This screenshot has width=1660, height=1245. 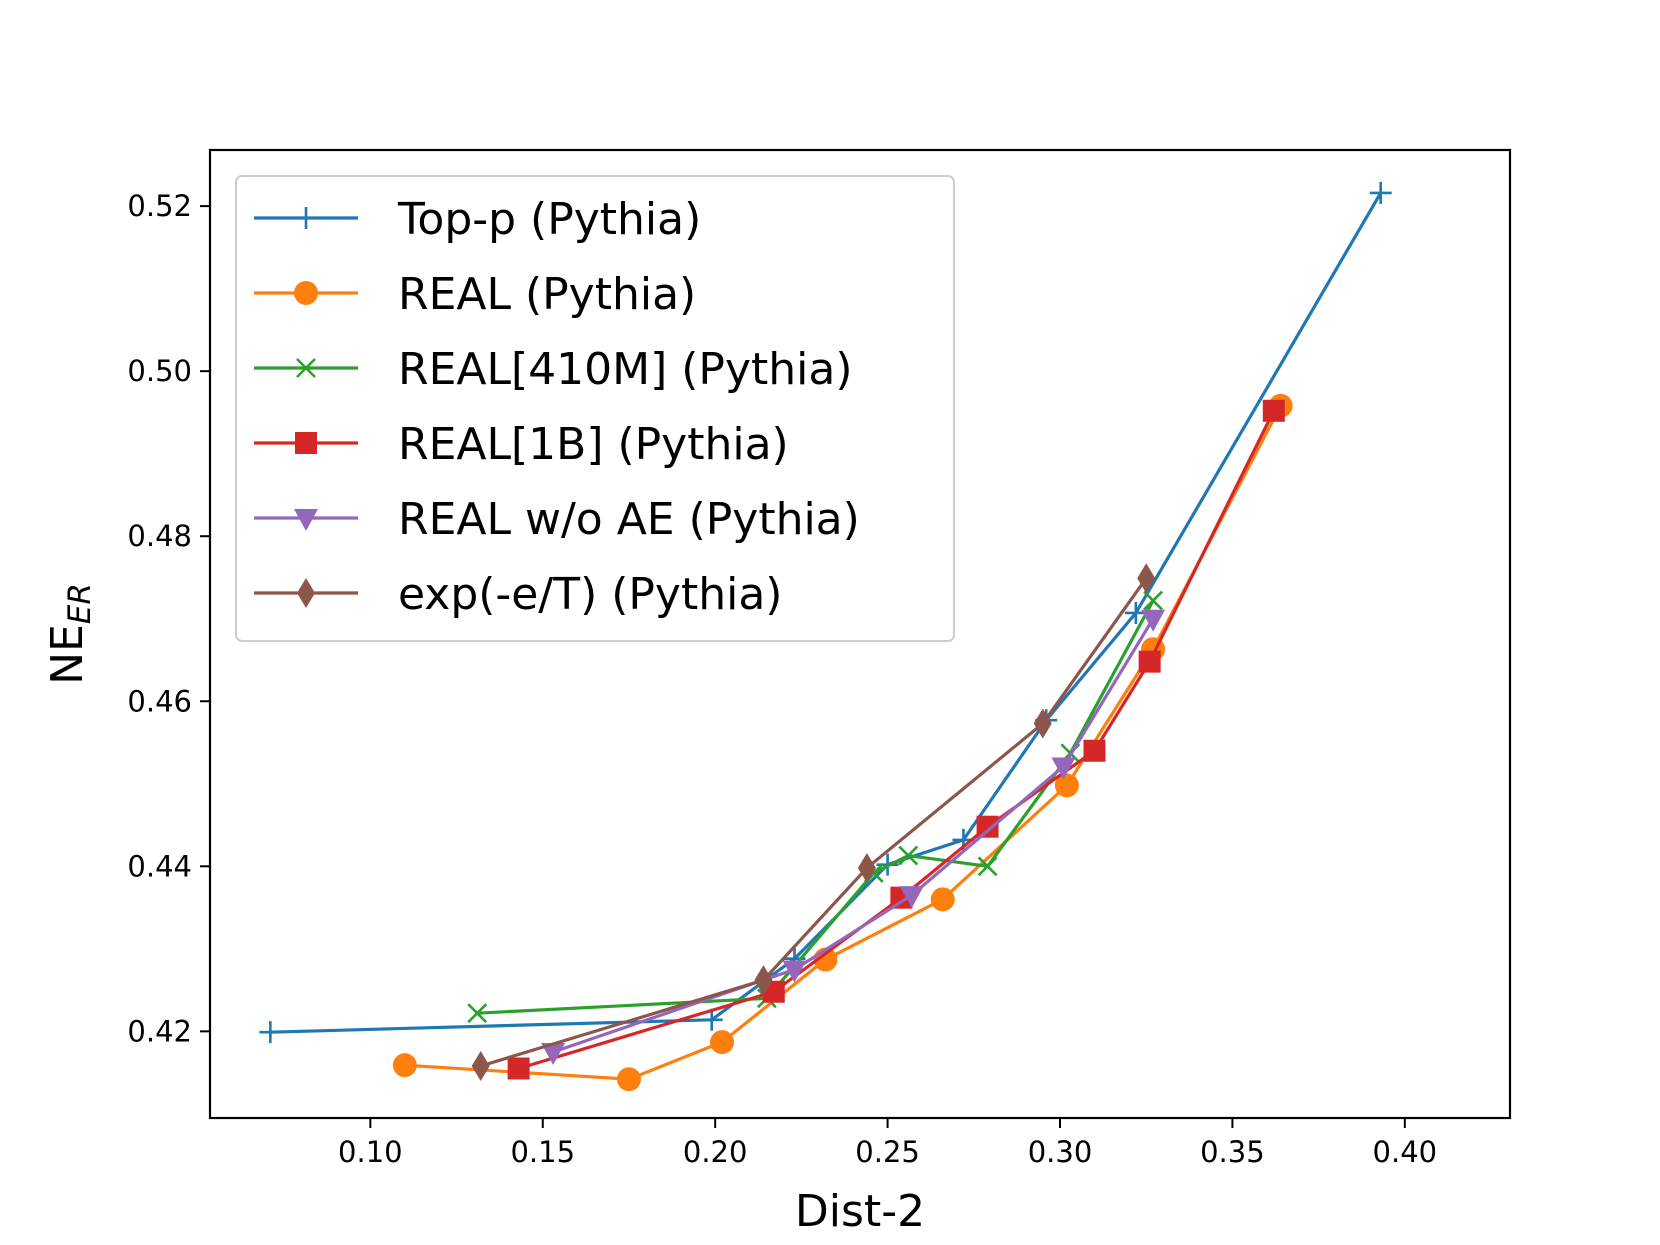 I want to click on legend-label: REAL[410M] (Pythia), so click(x=625, y=369).